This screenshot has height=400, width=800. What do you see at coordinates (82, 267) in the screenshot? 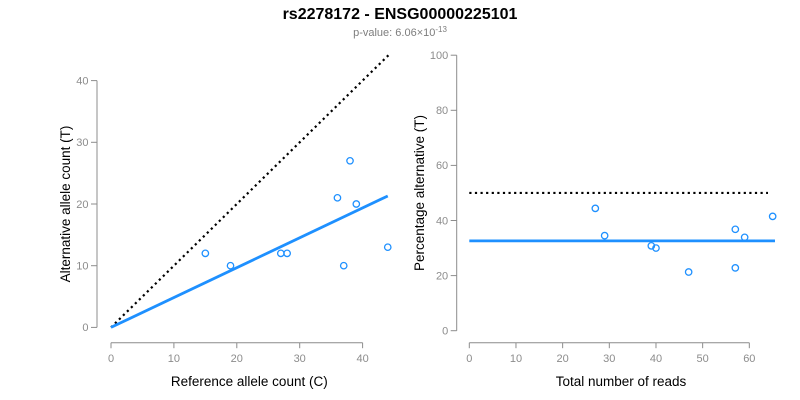
I see `y-tick-label: 10` at bounding box center [82, 267].